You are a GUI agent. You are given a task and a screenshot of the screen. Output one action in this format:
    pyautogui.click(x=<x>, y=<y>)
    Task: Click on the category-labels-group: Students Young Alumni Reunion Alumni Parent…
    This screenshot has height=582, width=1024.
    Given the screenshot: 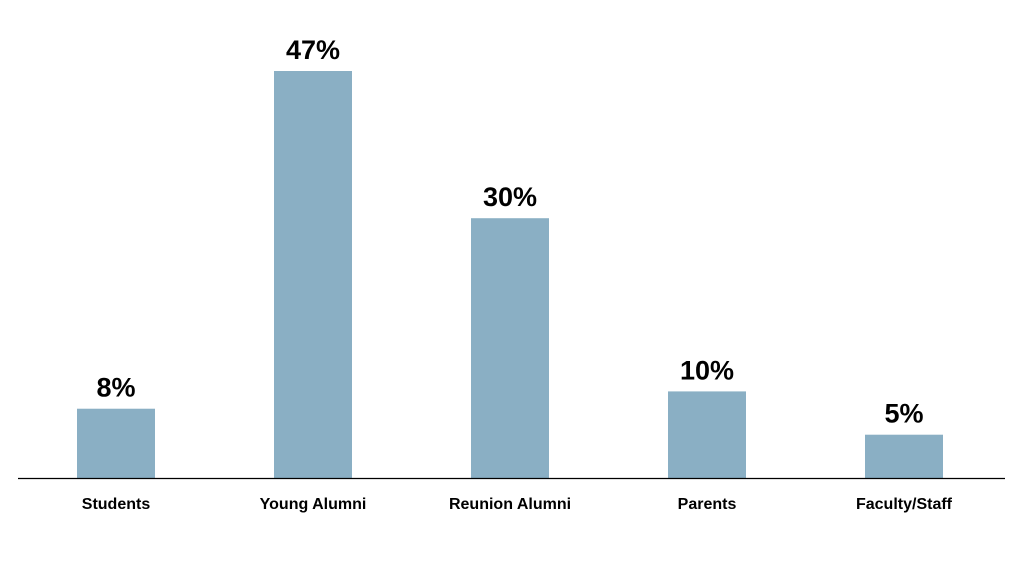 What is the action you would take?
    pyautogui.click(x=517, y=504)
    